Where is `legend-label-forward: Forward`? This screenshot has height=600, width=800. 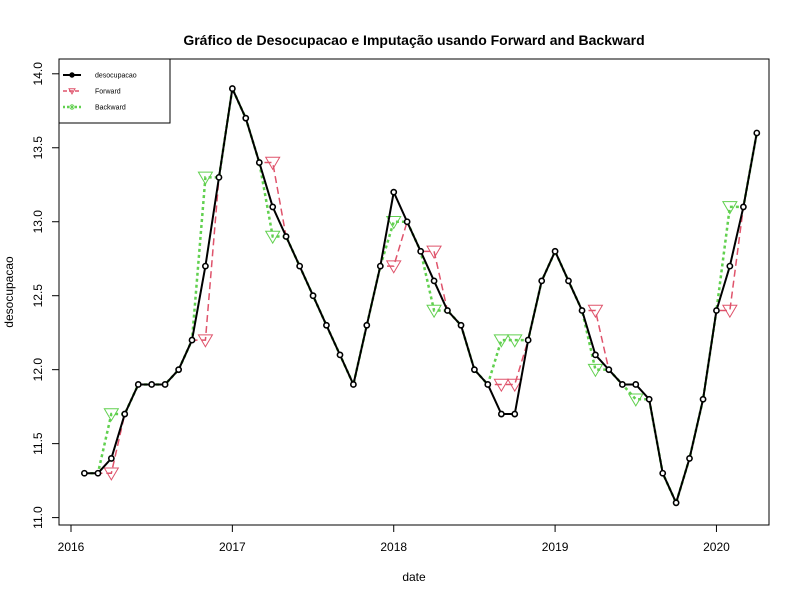 legend-label-forward: Forward is located at coordinates (108, 92).